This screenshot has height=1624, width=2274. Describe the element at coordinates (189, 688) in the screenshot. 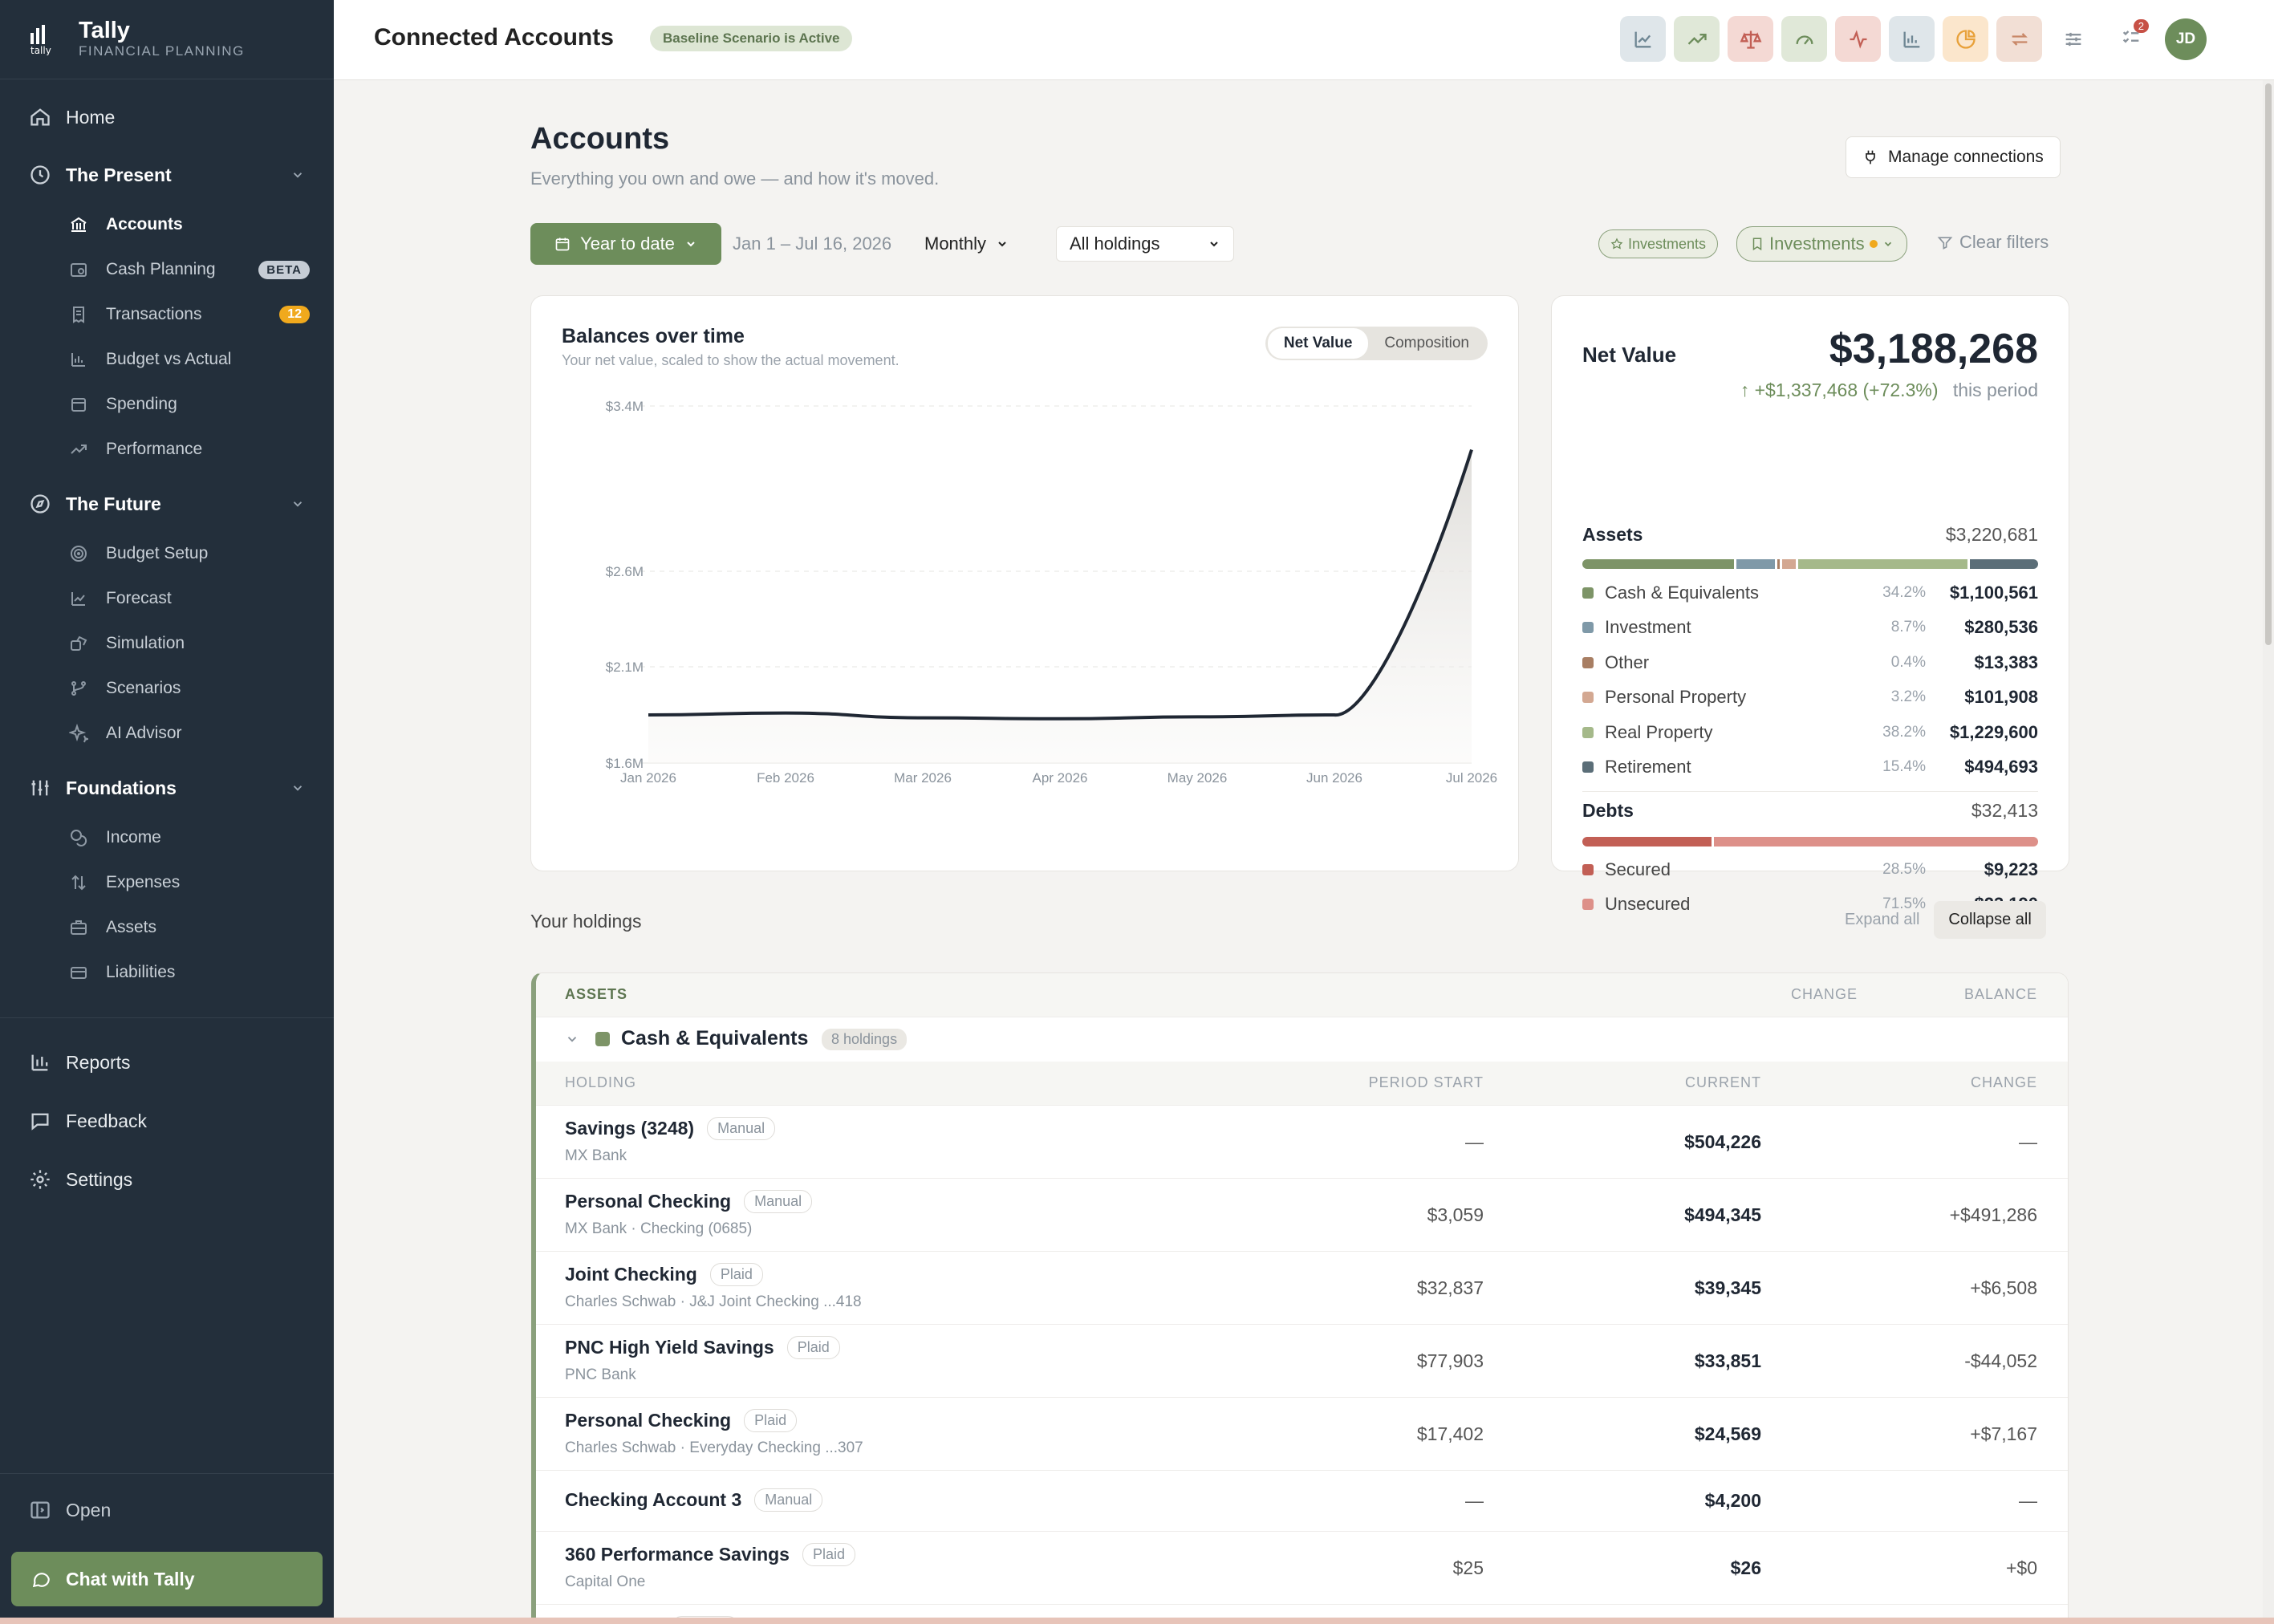

I see `sidebar-item-scenarios: Scenarios` at that location.